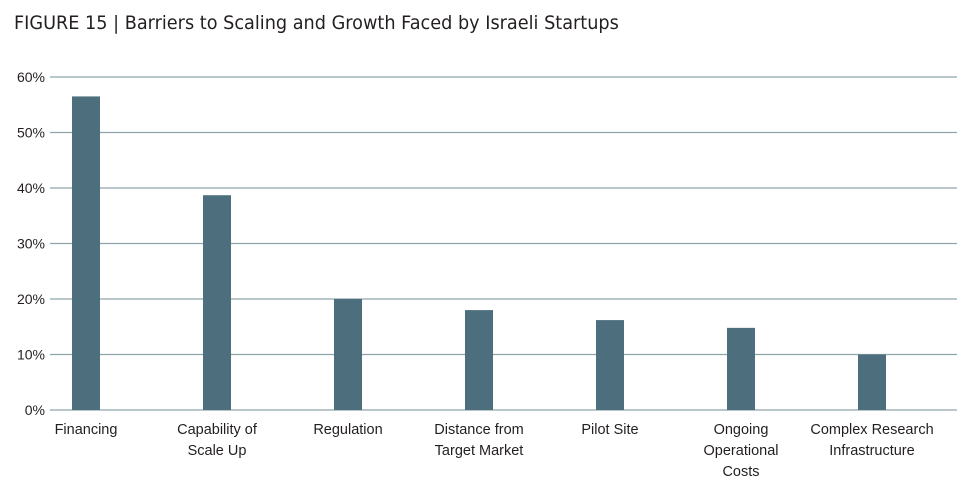 Image resolution: width=968 pixels, height=487 pixels. I want to click on bar-pilot-site, so click(610, 365).